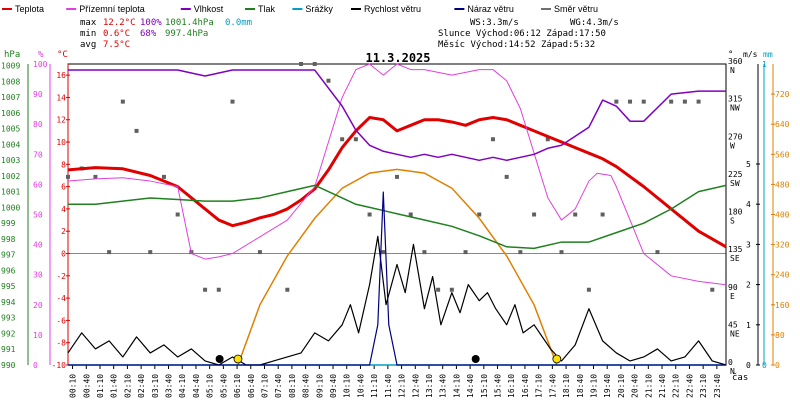 The width and height of the screenshot is (800, 400). Describe the element at coordinates (621, 386) in the screenshot. I see `time-tick-label: 20:10` at that location.